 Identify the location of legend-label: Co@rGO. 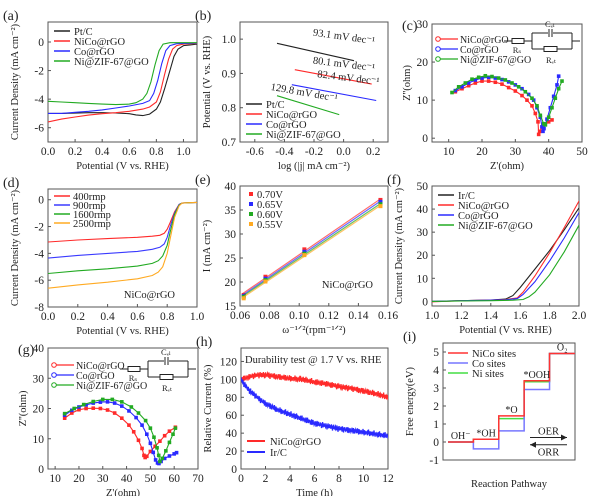
(95, 376).